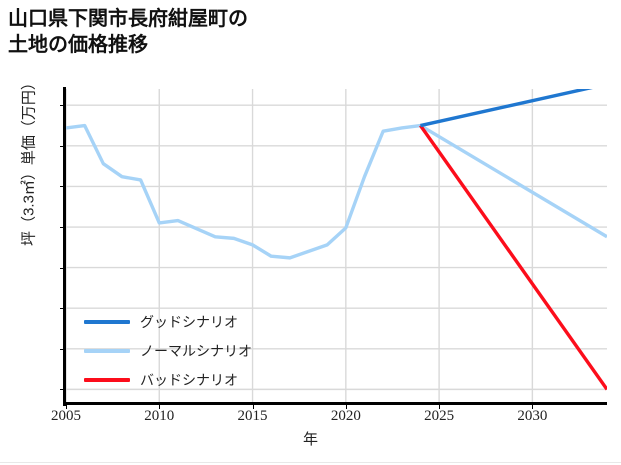 This screenshot has width=621, height=465. What do you see at coordinates (310, 462) in the screenshot?
I see `page-bottom-rule` at bounding box center [310, 462].